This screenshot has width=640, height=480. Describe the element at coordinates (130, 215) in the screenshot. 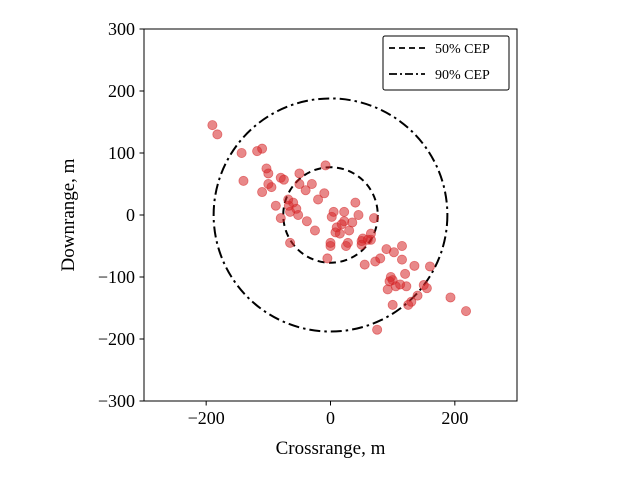

I see `y-tick-label: 0` at that location.